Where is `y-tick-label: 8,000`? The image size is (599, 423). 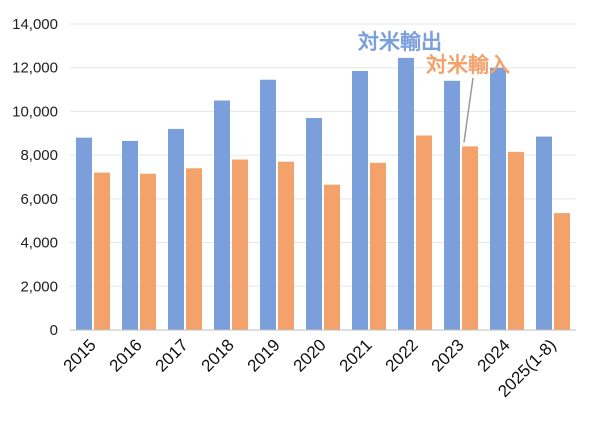 y-tick-label: 8,000 is located at coordinates (39, 155).